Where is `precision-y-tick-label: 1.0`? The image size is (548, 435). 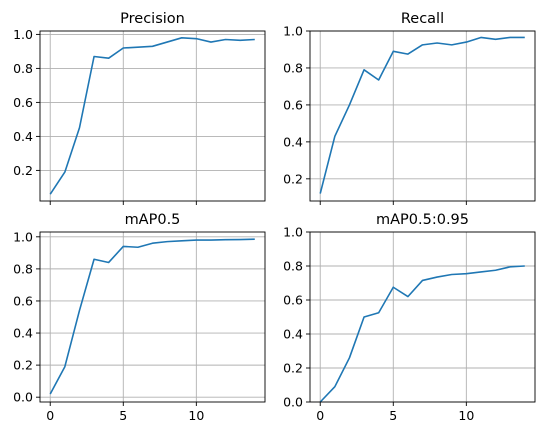 precision-y-tick-label: 1.0 is located at coordinates (23, 34).